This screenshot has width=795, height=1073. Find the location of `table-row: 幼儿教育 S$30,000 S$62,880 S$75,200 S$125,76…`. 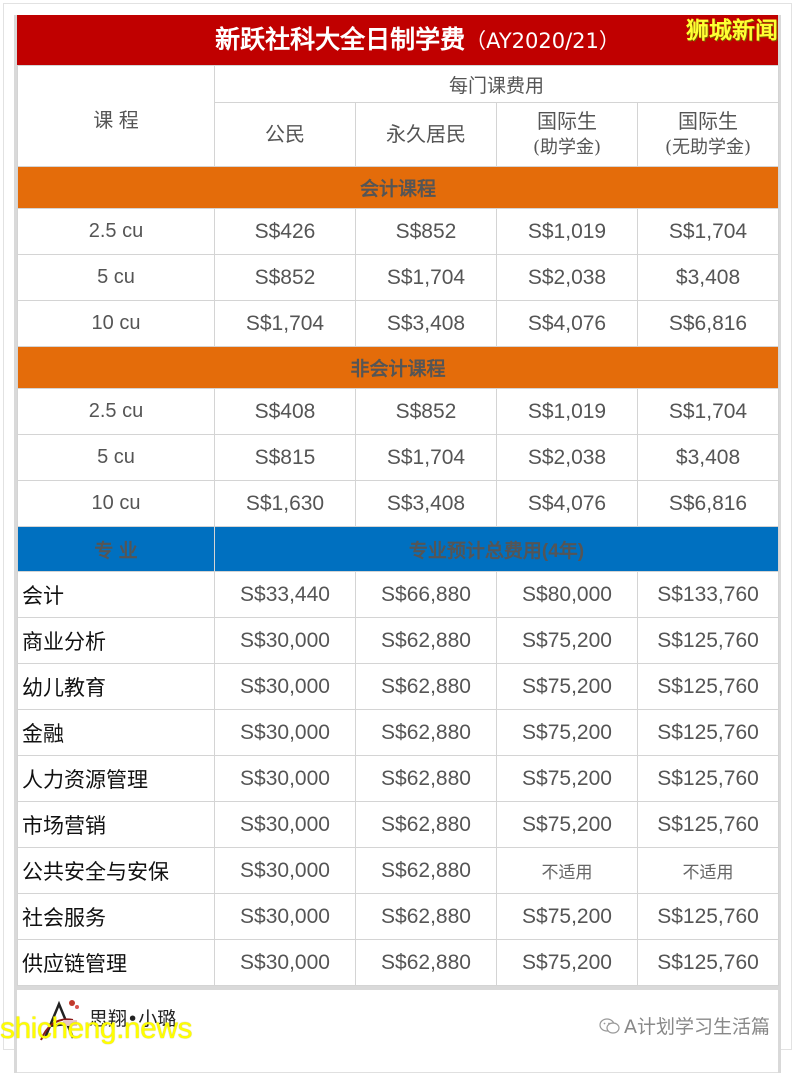

table-row: 幼儿教育 S$30,000 S$62,880 S$75,200 S$125,76… is located at coordinates (398, 686).